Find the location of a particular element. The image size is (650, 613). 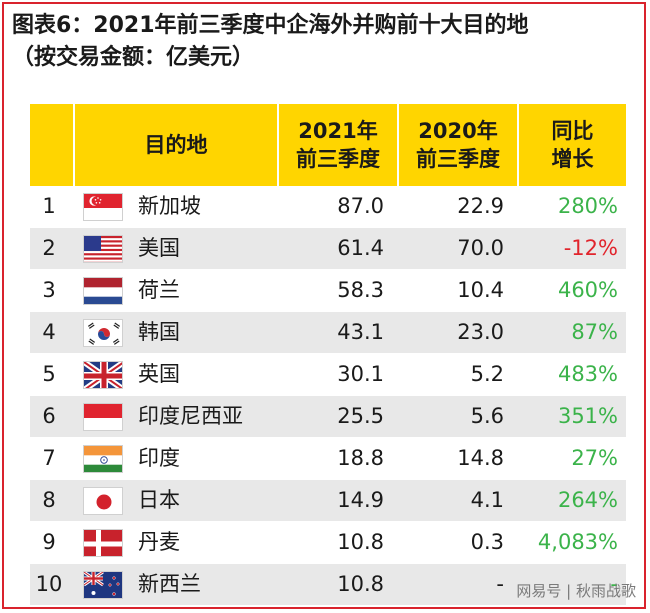

table-row: 8 日本 14.9 4.1 264% is located at coordinates (328, 500).